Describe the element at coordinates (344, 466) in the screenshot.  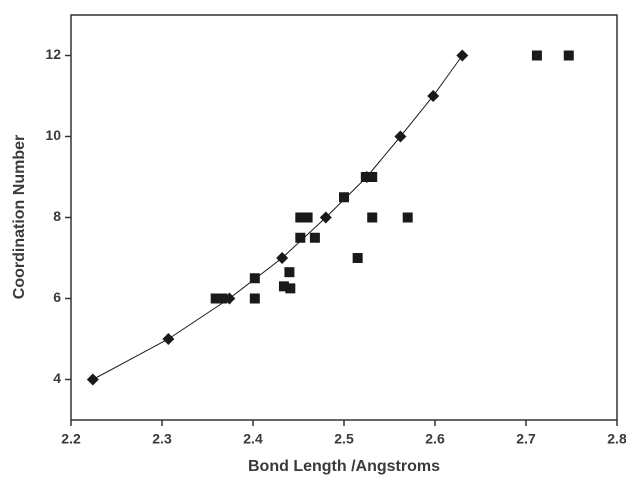
I see `x-axis-label: Bond Length /Angstroms` at that location.